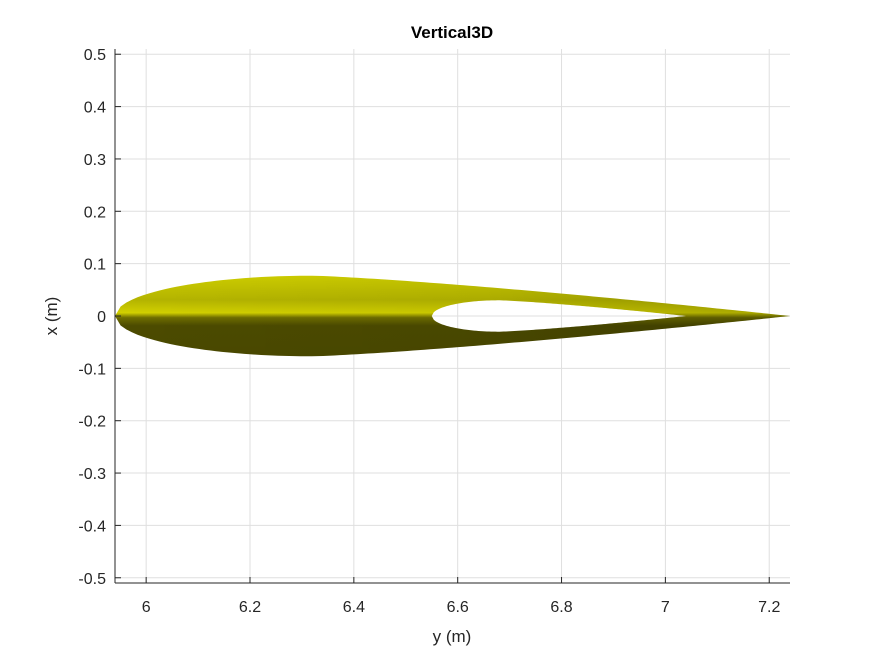 The height and width of the screenshot is (656, 875). What do you see at coordinates (461, 596) in the screenshot?
I see `x-axis-ticks: 6 6.2 6.4 6.6 6.8 7 7.2` at bounding box center [461, 596].